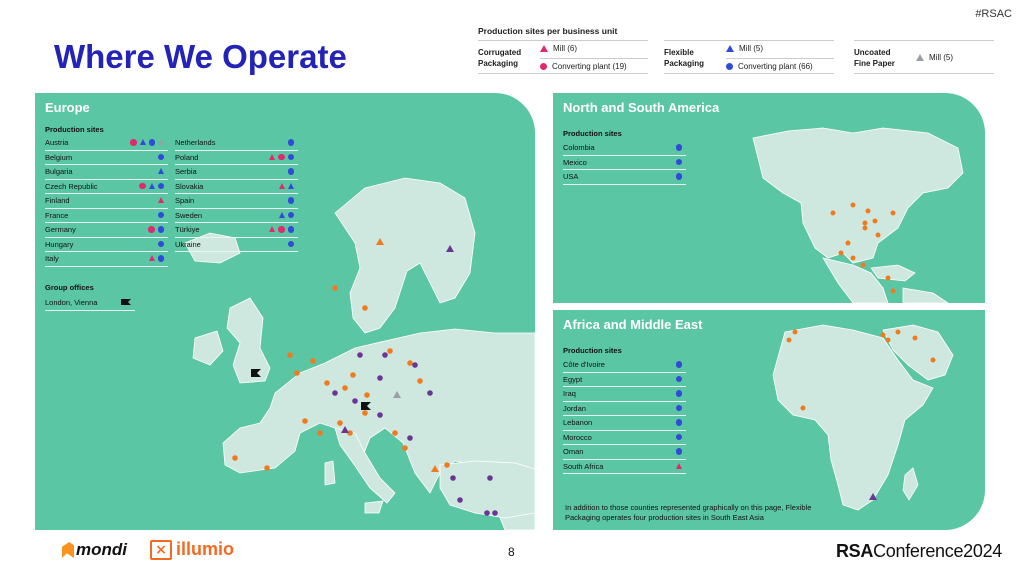 This screenshot has width=1024, height=576. I want to click on site-row: Germany, so click(106, 230).